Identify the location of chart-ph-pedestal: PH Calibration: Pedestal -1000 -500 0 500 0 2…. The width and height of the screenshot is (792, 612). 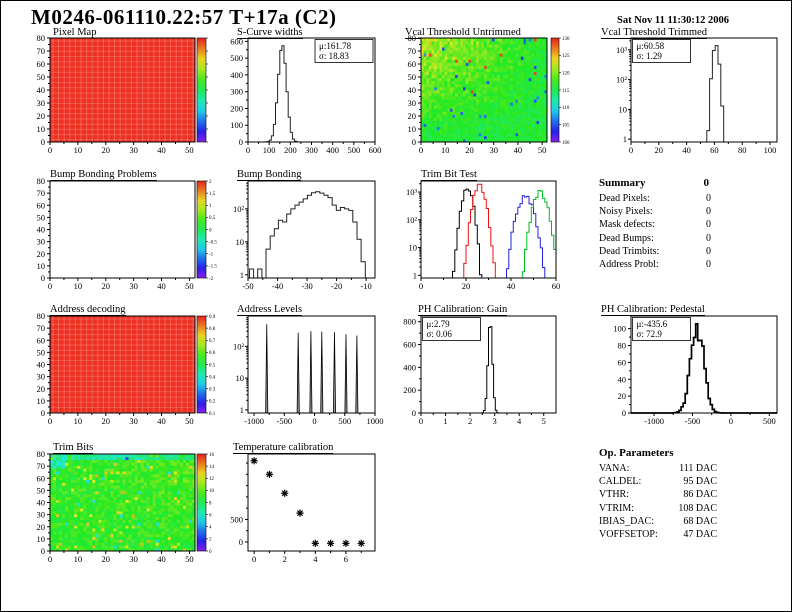
(695, 367).